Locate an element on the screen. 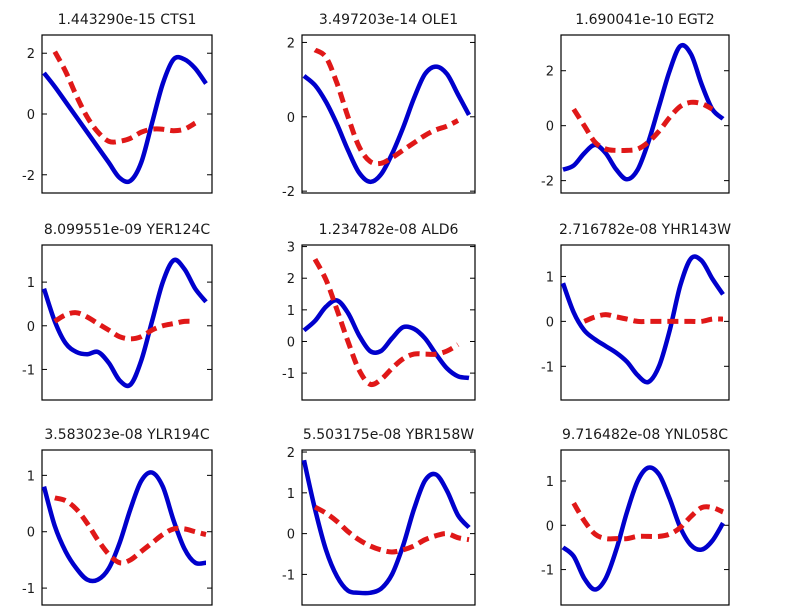  panel-5: 1.234782e-08 ALD6 -1 0 1 2 3 is located at coordinates (379, 311).